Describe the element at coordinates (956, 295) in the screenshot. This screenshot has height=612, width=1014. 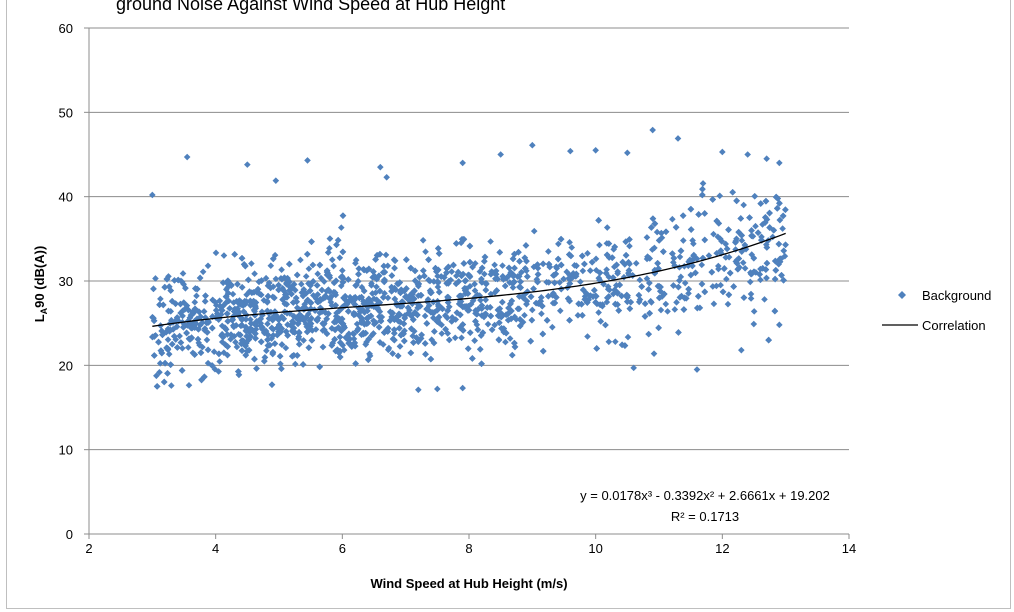
I see `legend-label-background: Background` at that location.